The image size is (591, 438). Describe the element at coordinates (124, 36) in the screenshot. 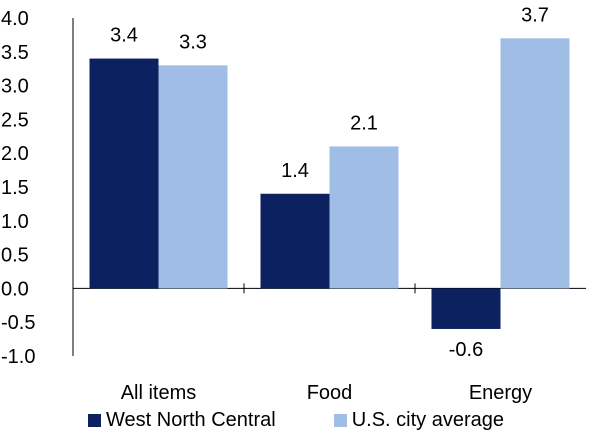

I see `data-label: 3.4` at that location.